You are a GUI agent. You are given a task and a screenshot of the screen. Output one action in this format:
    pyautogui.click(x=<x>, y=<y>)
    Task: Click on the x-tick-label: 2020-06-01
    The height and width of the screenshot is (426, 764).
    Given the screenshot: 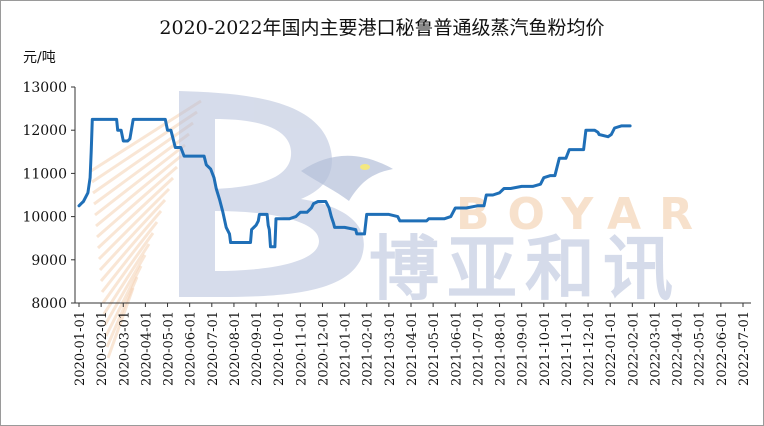 What is the action you would take?
    pyautogui.click(x=191, y=348)
    